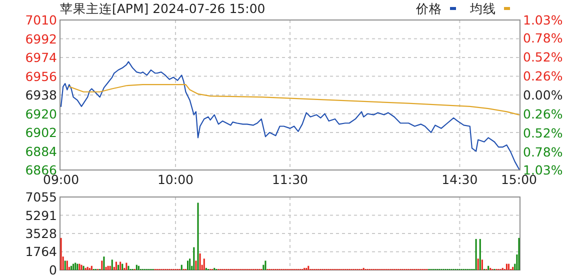 This screenshot has width=578, height=276. What do you see at coordinates (41, 215) in the screenshot?
I see `y-tick-label: 5291` at bounding box center [41, 215].